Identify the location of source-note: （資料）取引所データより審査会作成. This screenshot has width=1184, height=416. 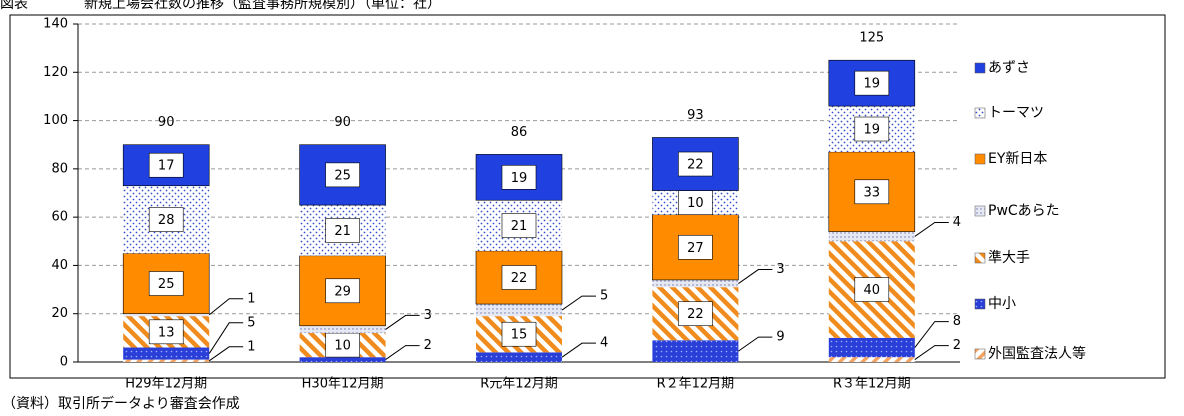
(121, 403).